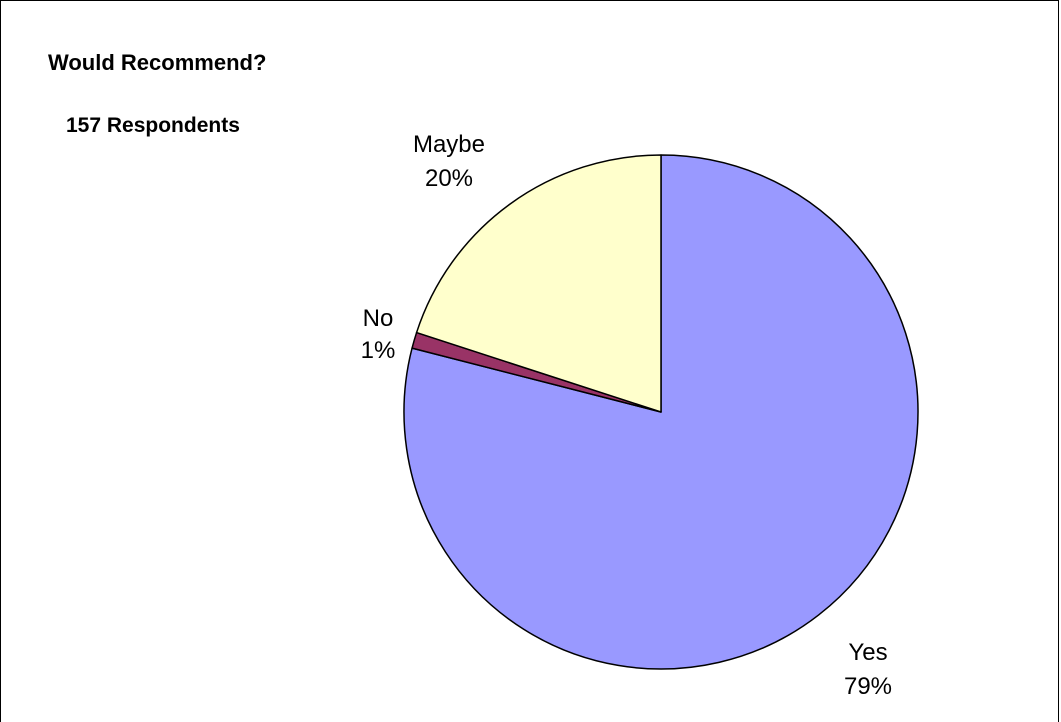 The width and height of the screenshot is (1061, 722). What do you see at coordinates (868, 686) in the screenshot?
I see `slice-value-label-yes: 79%` at bounding box center [868, 686].